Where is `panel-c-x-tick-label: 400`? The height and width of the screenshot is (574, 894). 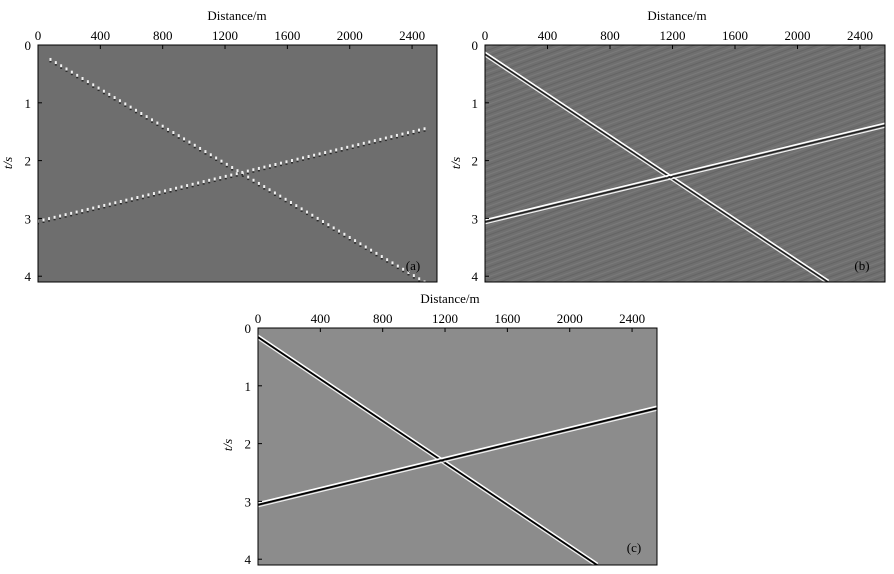
panel-c-x-tick-label: 400 is located at coordinates (321, 318).